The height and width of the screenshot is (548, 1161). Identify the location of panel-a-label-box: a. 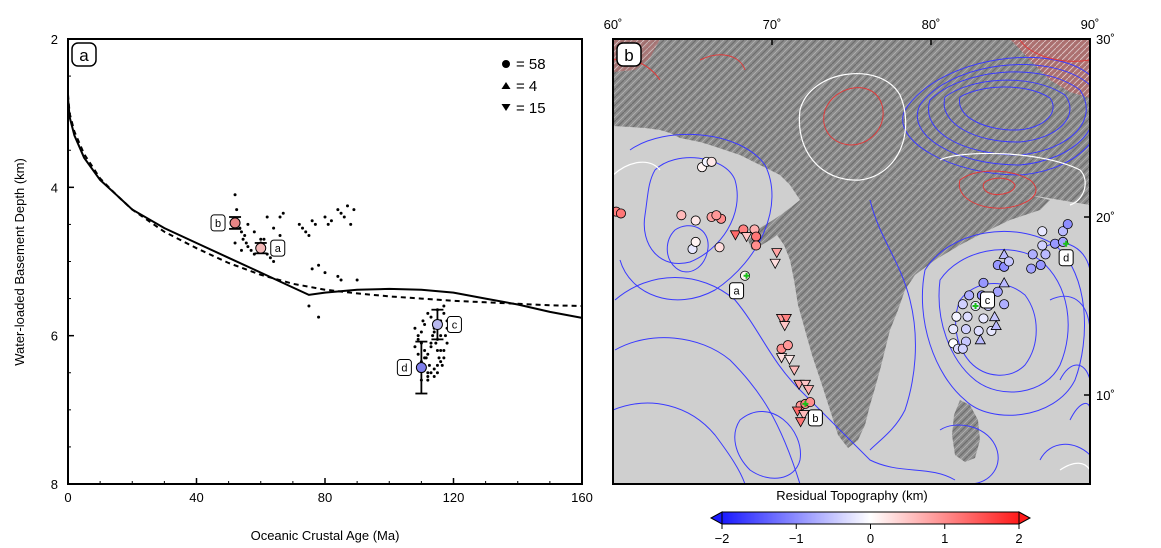
(84, 54).